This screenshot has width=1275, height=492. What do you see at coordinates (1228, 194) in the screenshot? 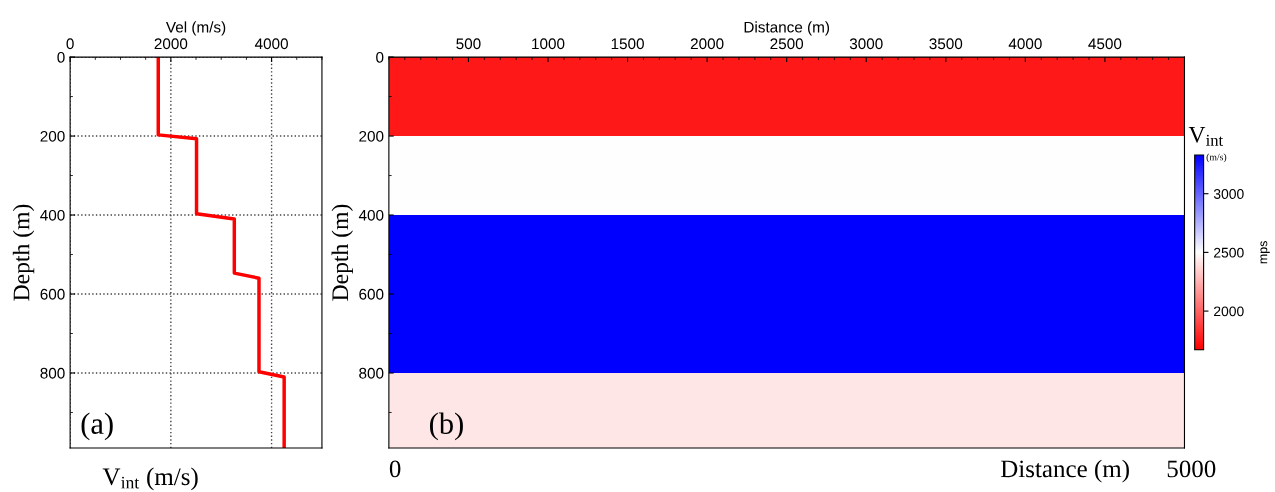
I see `color-bar-label: 3000` at bounding box center [1228, 194].